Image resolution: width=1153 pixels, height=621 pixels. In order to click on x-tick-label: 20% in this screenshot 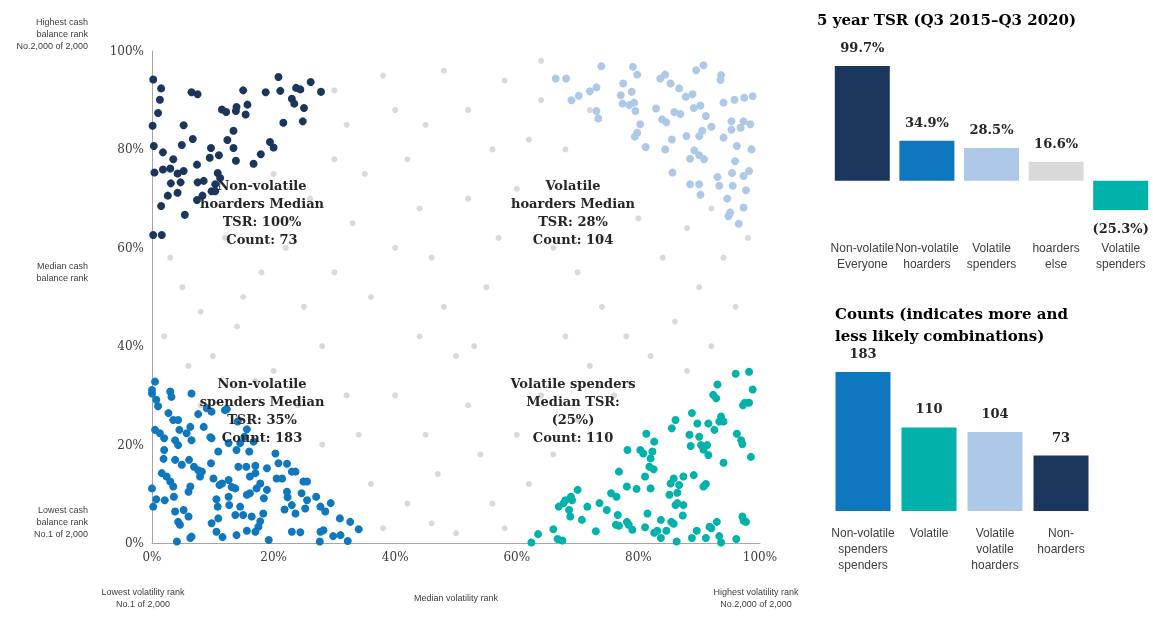, I will do `click(273, 557)`.